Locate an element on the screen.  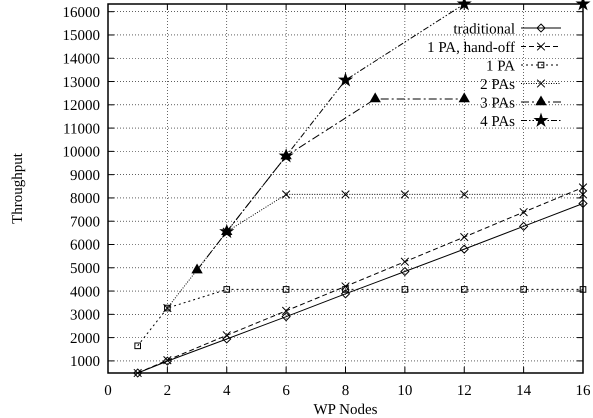
y-tick-label: 4000 is located at coordinates (85, 292).